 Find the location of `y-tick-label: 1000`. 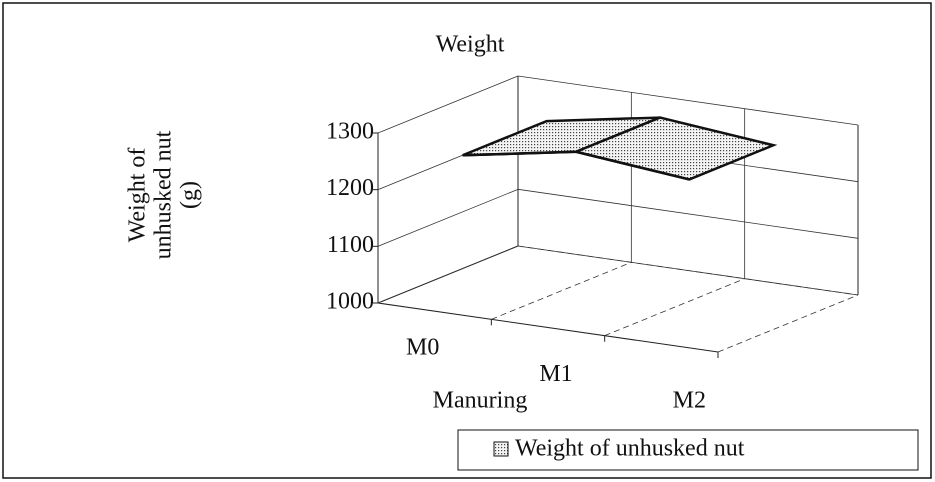

y-tick-label: 1000 is located at coordinates (350, 302).